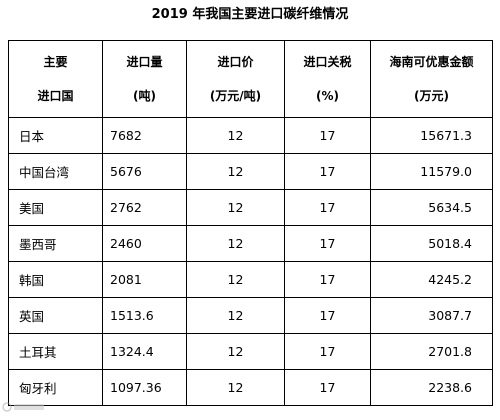  What do you see at coordinates (235, 79) in the screenshot?
I see `header-import-price: 进口价 (万元/吨)` at bounding box center [235, 79].